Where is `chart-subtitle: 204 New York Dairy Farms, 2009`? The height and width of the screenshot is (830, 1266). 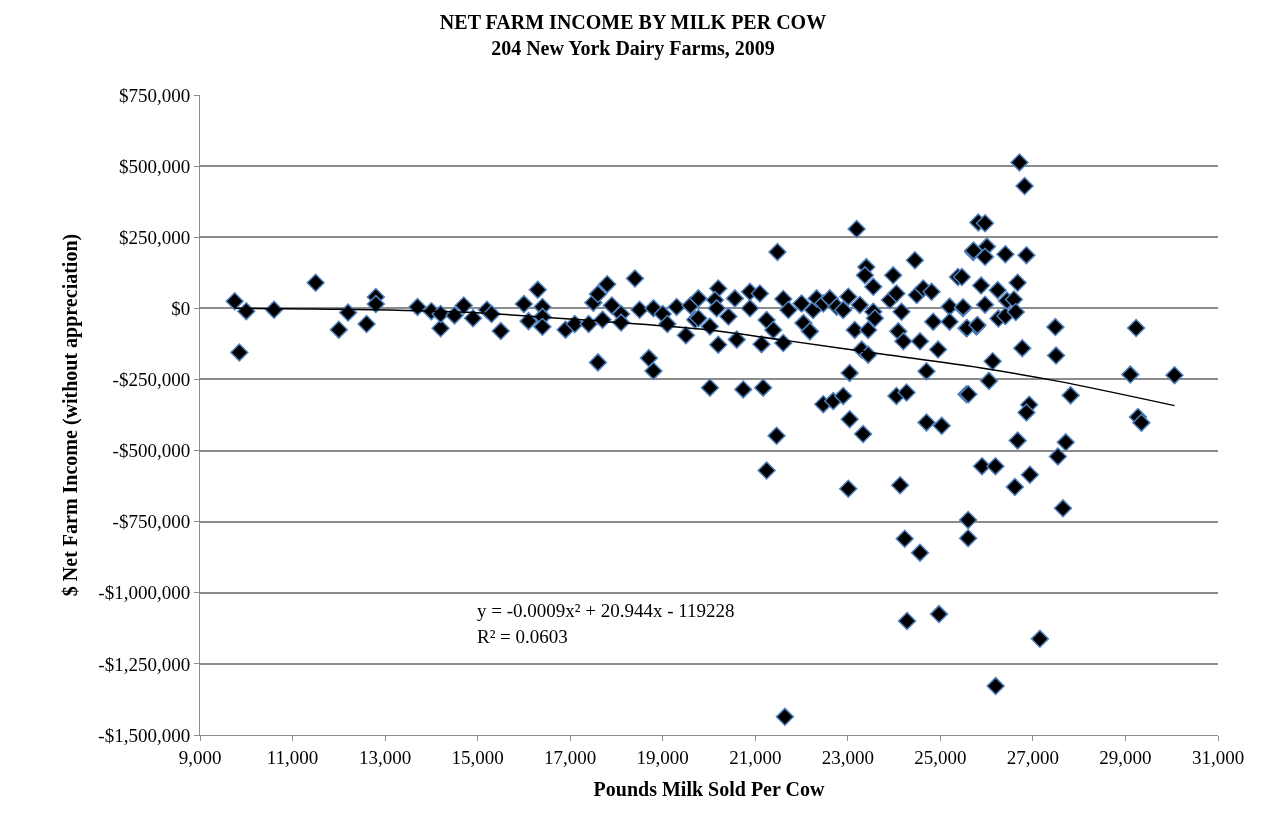 chart-subtitle: 204 New York Dairy Farms, 2009 is located at coordinates (633, 49).